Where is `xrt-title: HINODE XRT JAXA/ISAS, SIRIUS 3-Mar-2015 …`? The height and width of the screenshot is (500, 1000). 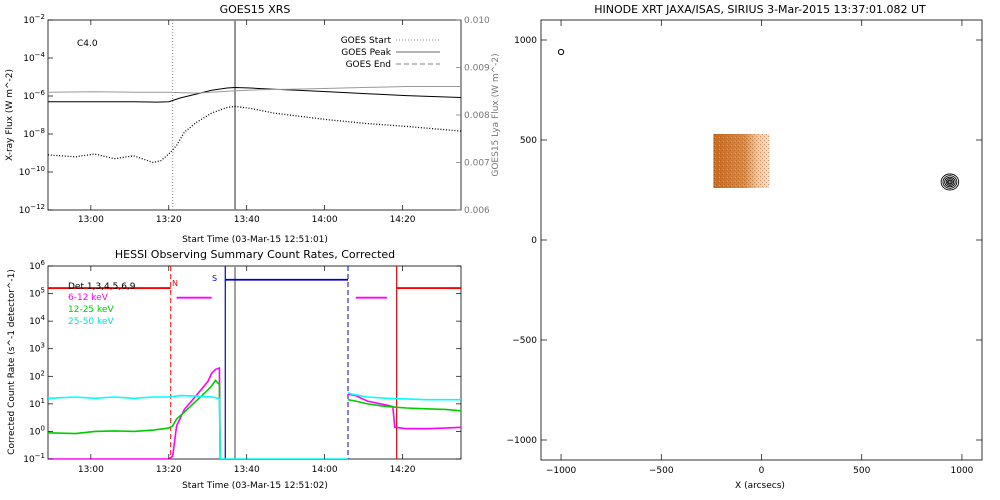
xrt-title: HINODE XRT JAXA/ISAS, SIRIUS 3-Mar-2015 … is located at coordinates (760, 9).